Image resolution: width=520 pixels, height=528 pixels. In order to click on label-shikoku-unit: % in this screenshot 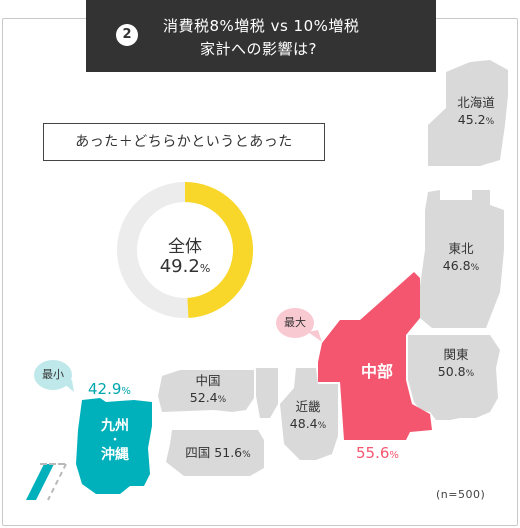, I will do `click(246, 455)`.